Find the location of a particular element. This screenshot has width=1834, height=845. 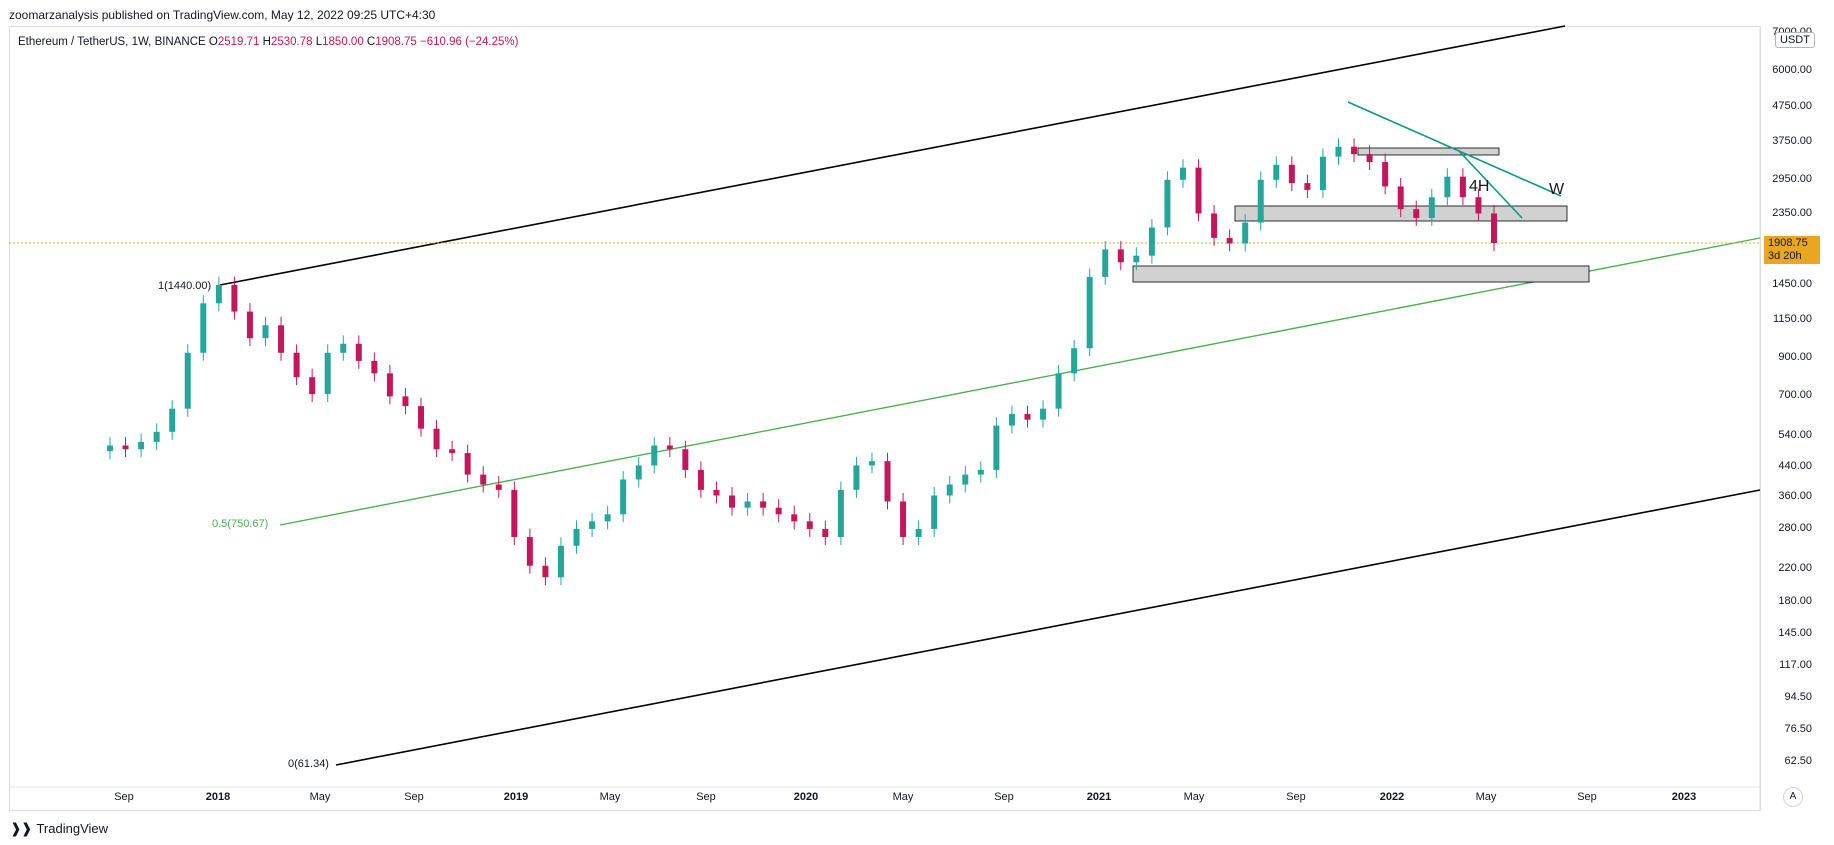

fib-top-label: 1(1440.00) is located at coordinates (184, 286).